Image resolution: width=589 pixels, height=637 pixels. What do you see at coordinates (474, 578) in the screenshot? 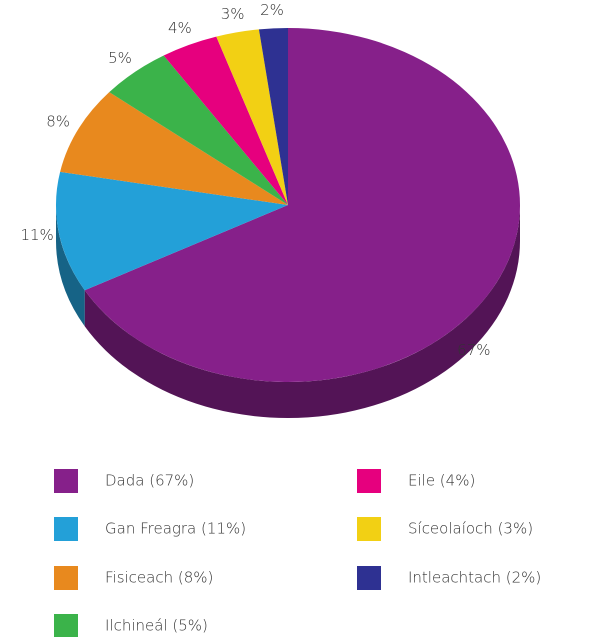
I see `legend-label: Intleachtach (2%)` at bounding box center [474, 578].